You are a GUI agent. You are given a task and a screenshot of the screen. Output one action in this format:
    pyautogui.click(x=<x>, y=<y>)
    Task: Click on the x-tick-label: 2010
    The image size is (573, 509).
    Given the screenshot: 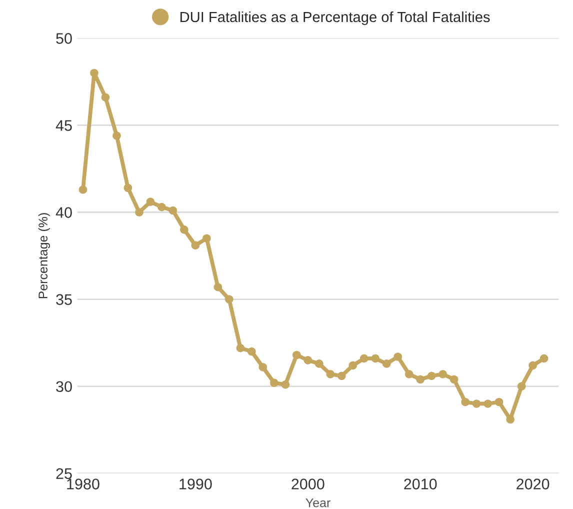 What is the action you would take?
    pyautogui.click(x=420, y=484)
    